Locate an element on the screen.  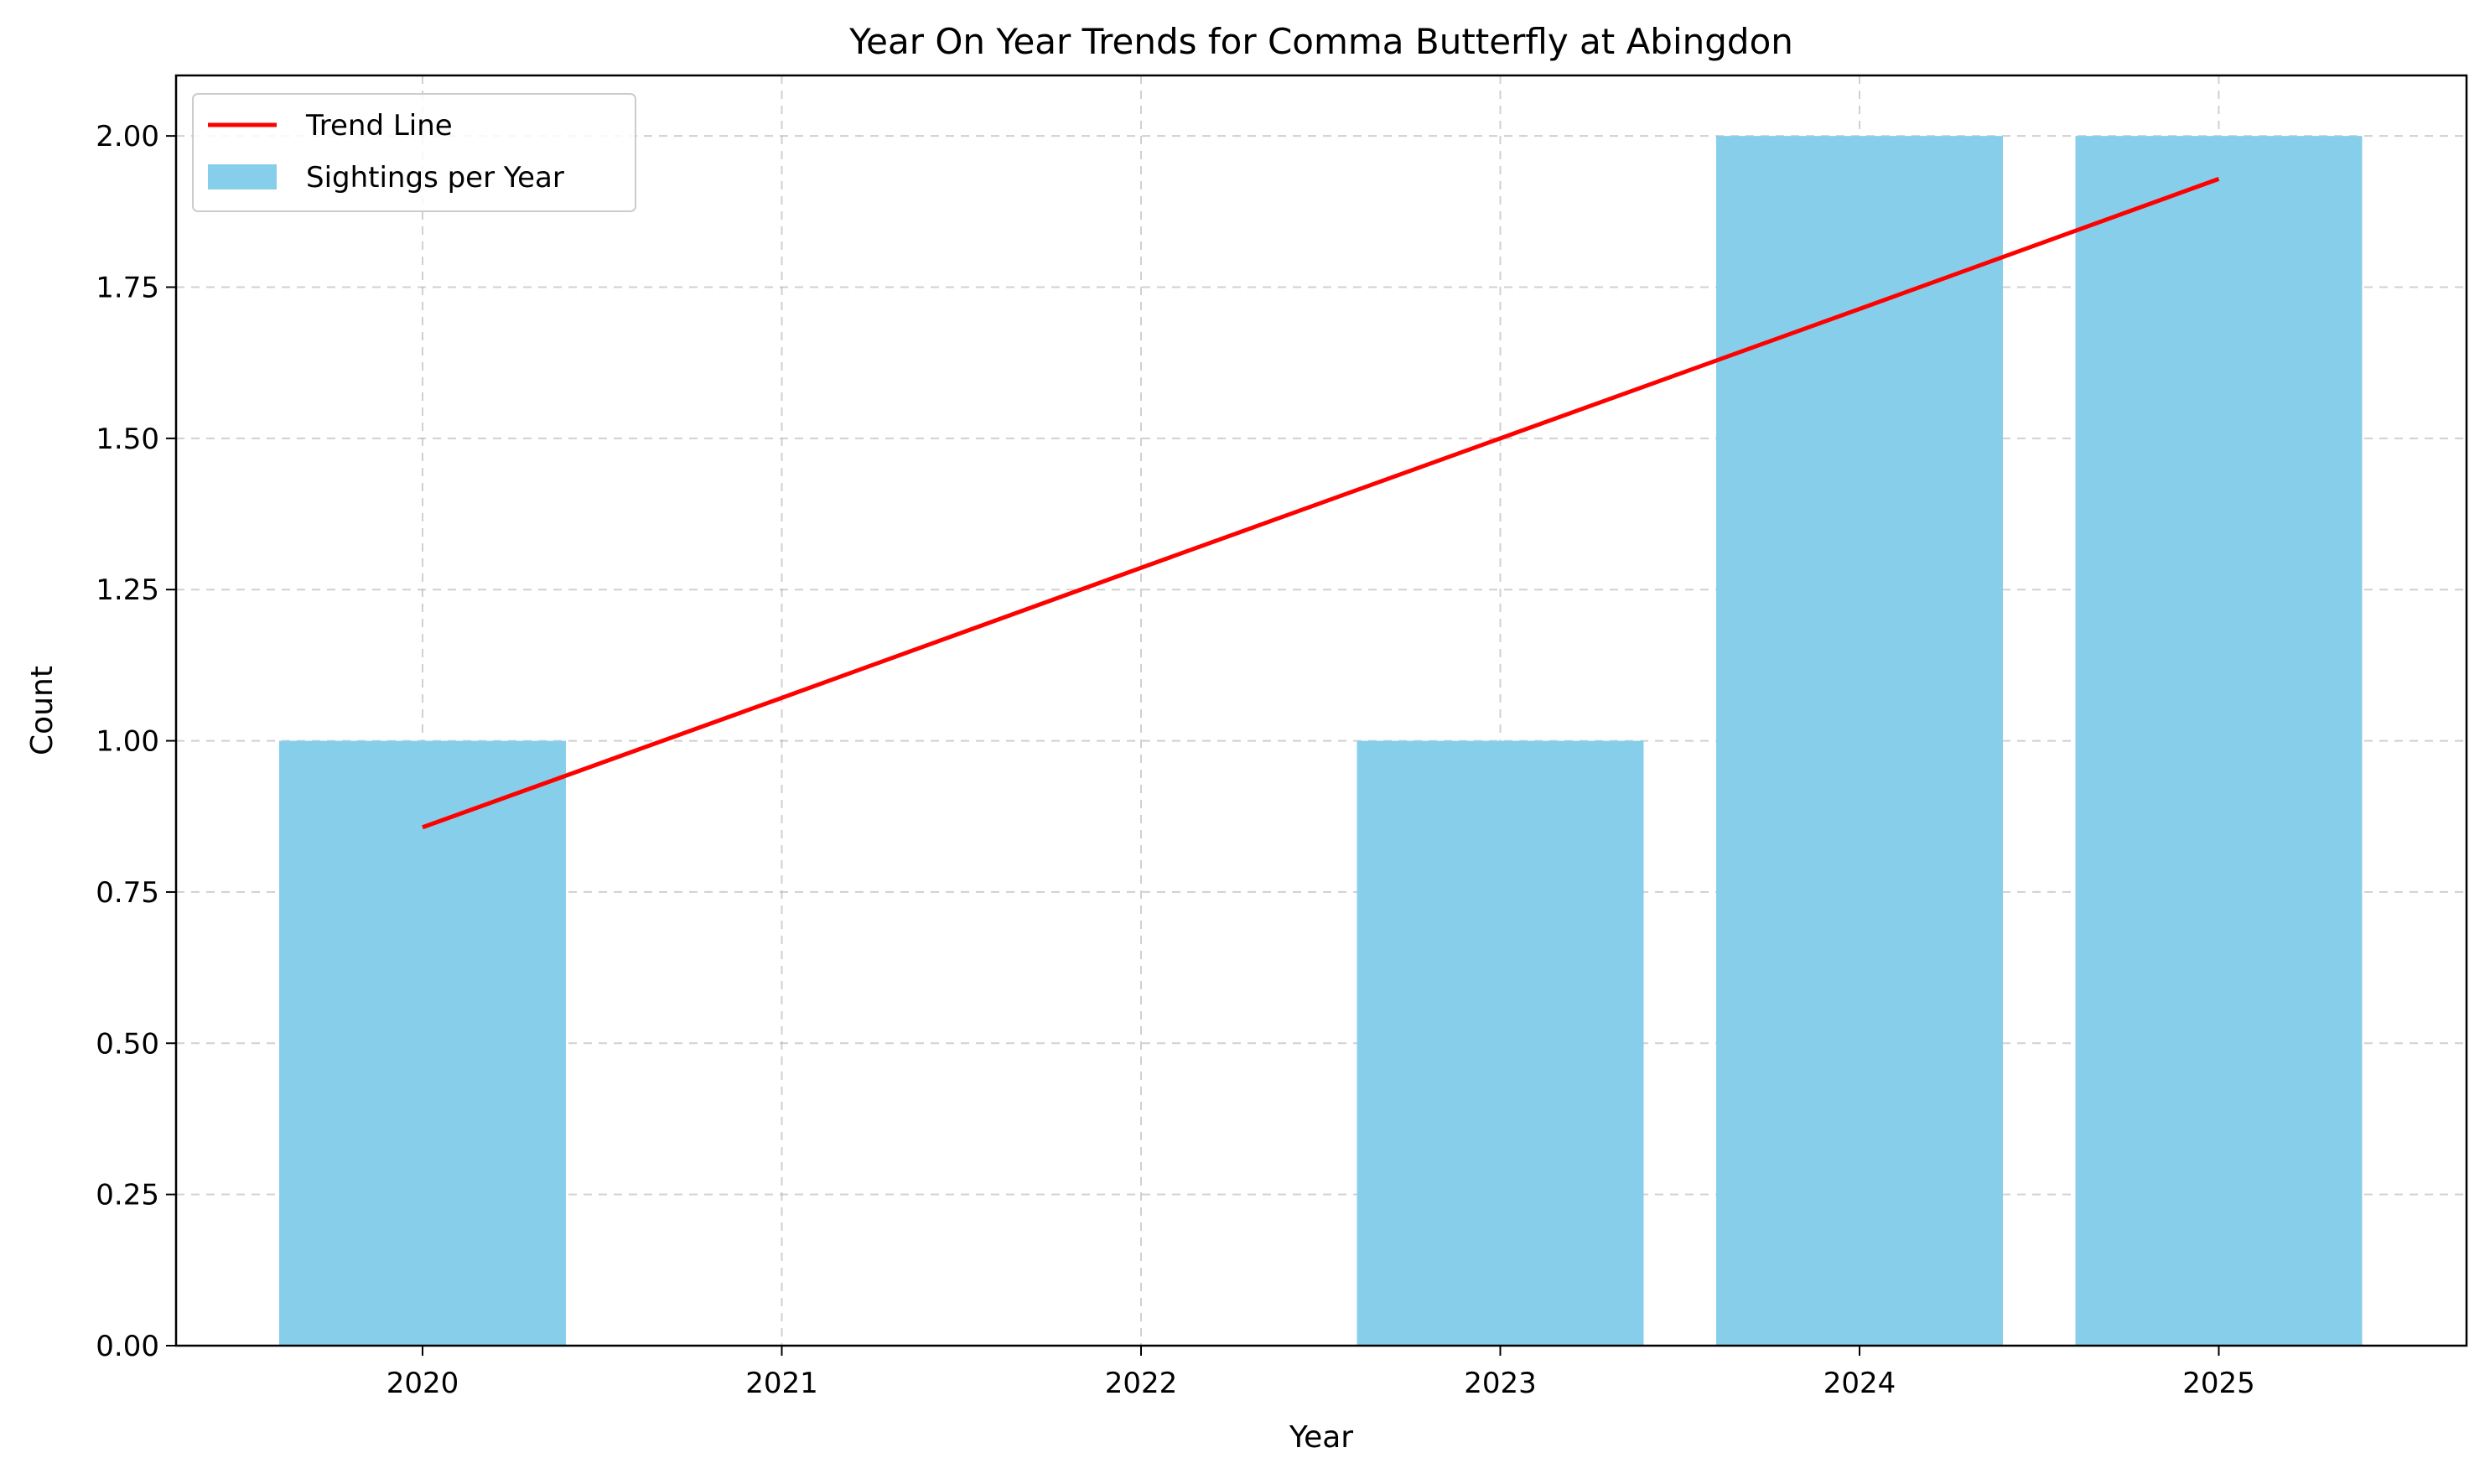
y-tick-label: 1.00 is located at coordinates (127, 742).